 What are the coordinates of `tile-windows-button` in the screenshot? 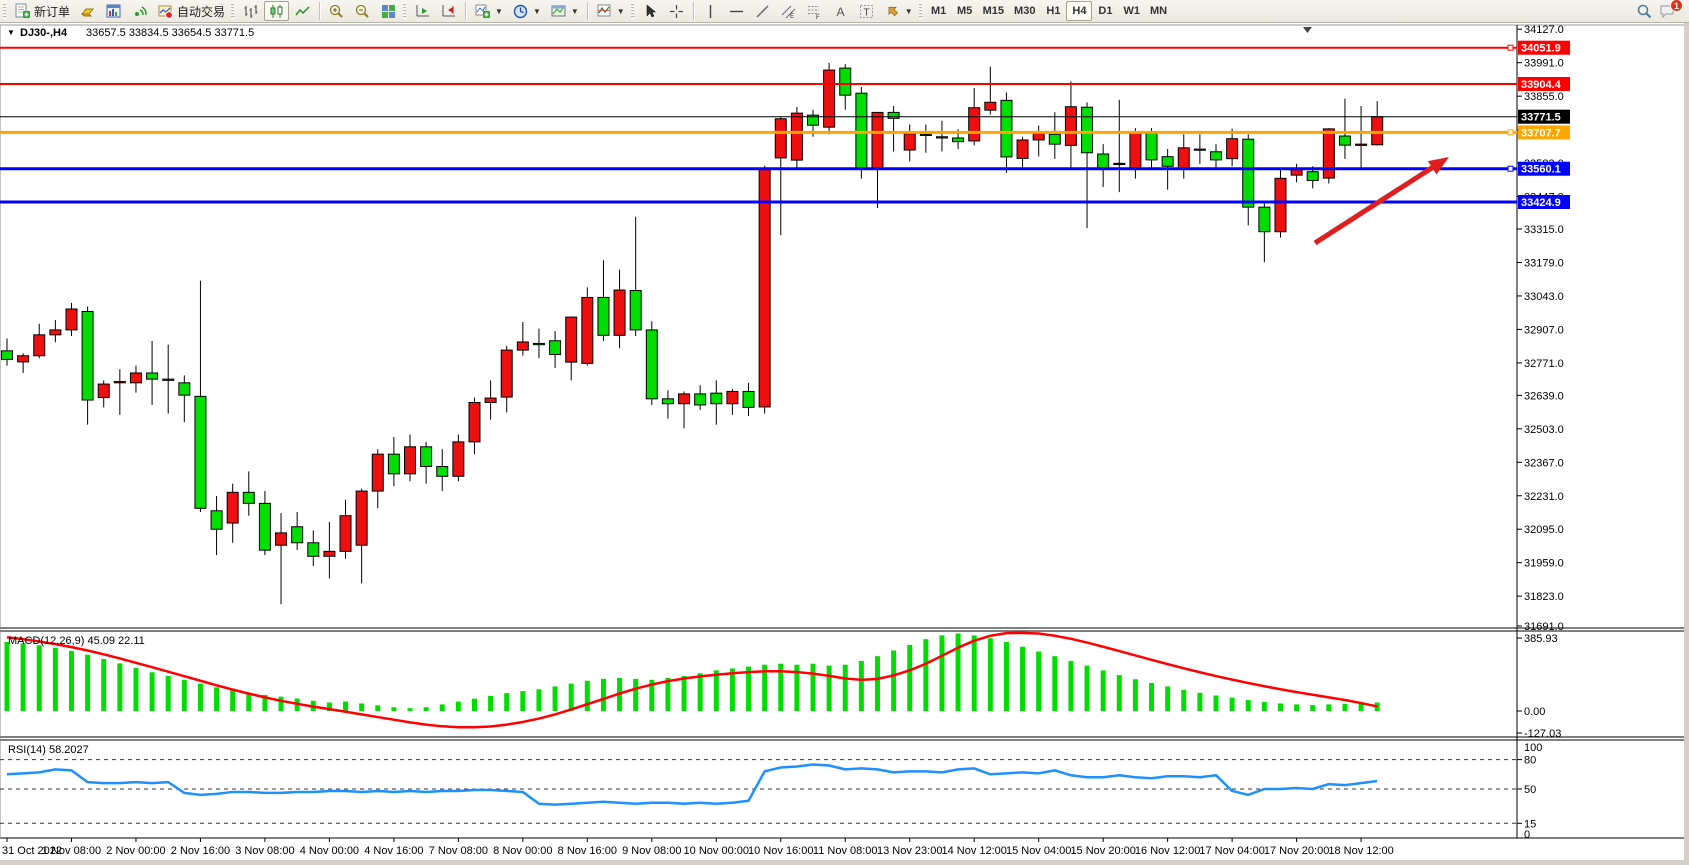 It's located at (388, 11).